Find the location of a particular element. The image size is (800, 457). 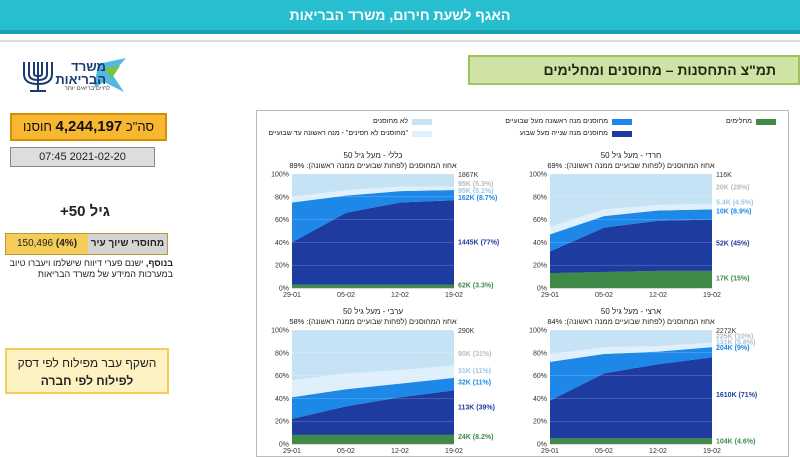

series-value-label: 2272K is located at coordinates (726, 331).